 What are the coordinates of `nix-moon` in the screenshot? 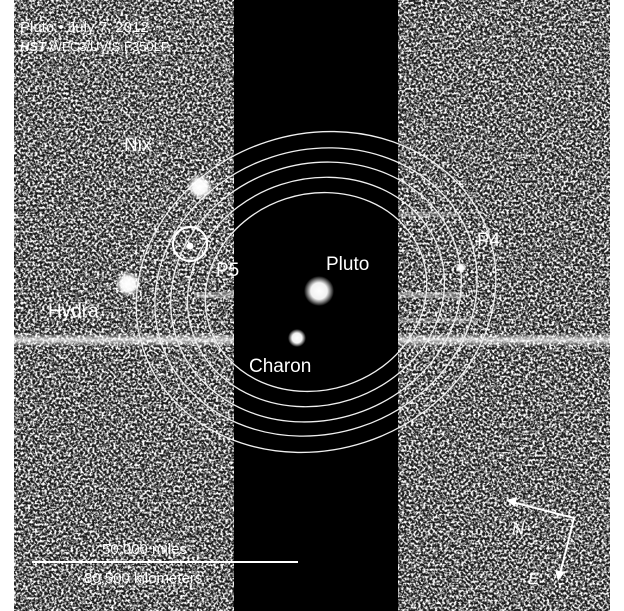 It's located at (200, 187).